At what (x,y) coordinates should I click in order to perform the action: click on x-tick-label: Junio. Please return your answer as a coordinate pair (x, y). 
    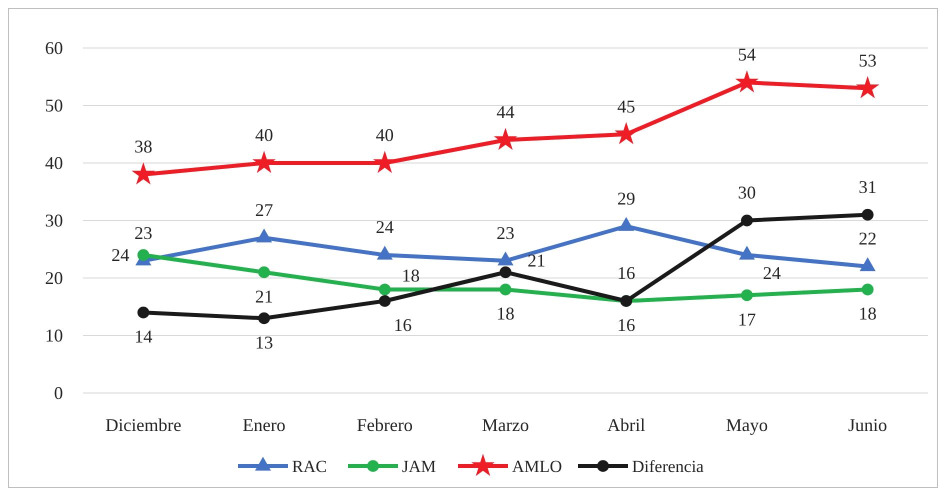
    Looking at the image, I should click on (868, 425).